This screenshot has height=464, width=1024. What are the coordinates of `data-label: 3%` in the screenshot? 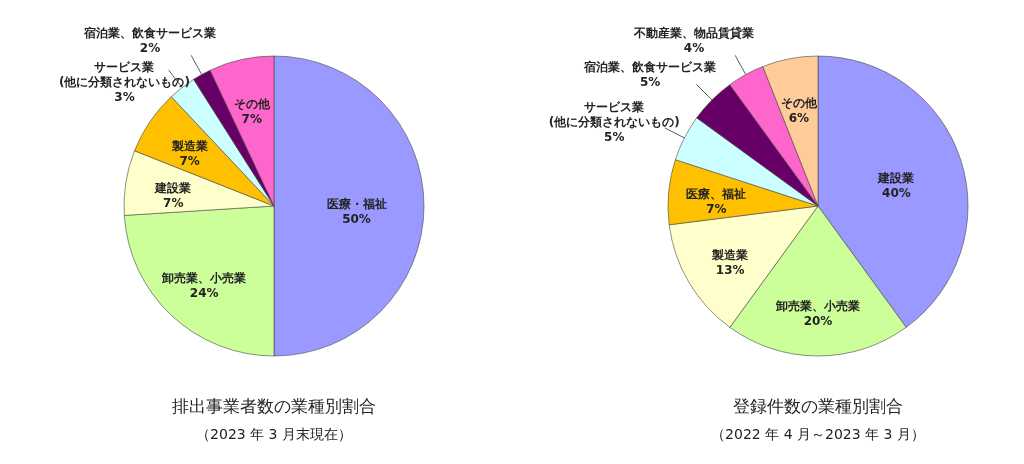 It's located at (124, 96).